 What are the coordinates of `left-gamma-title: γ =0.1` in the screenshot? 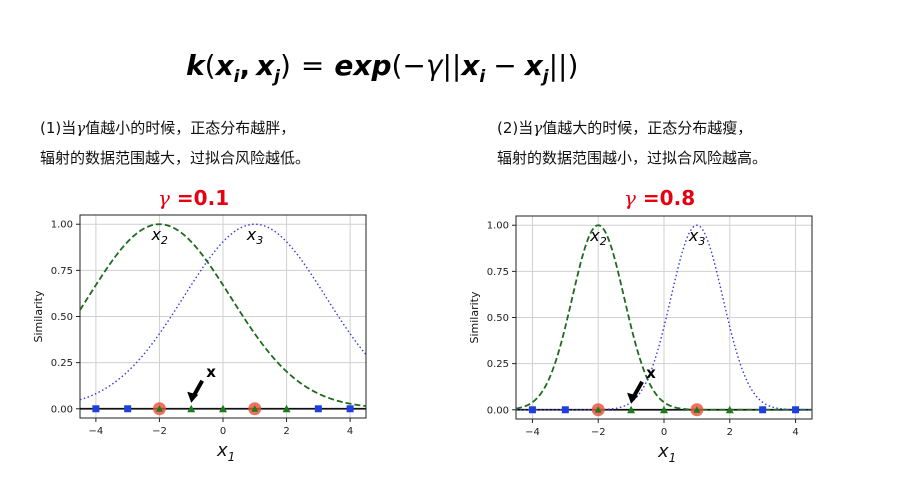 It's located at (193, 198).